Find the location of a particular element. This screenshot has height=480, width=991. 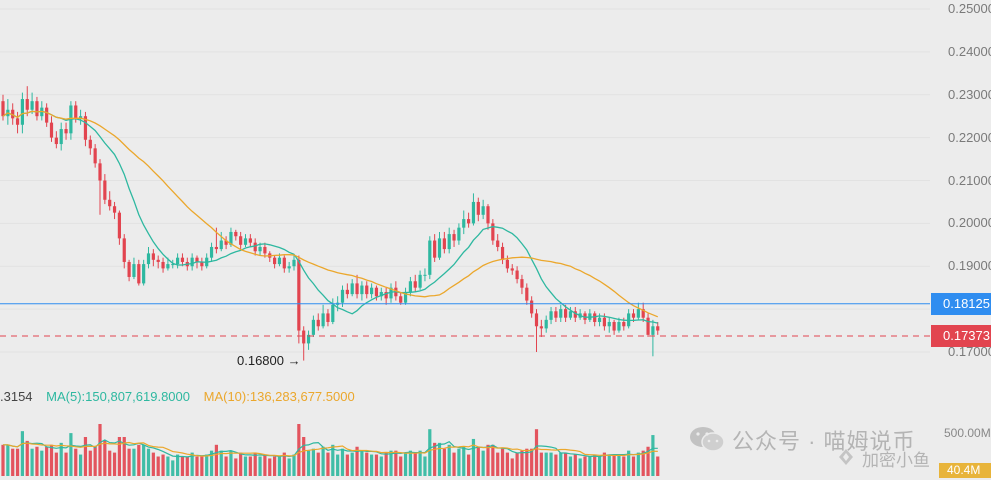

volume-ma5-line is located at coordinates (330, 448).